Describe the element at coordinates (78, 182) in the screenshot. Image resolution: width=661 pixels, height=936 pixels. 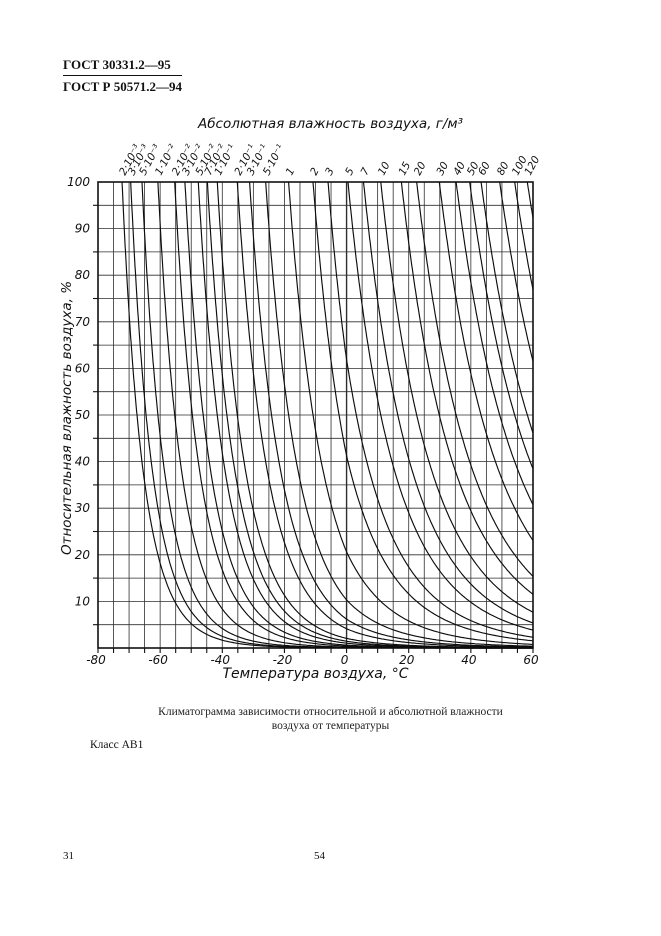
I see `svg-text: 100` at that location.